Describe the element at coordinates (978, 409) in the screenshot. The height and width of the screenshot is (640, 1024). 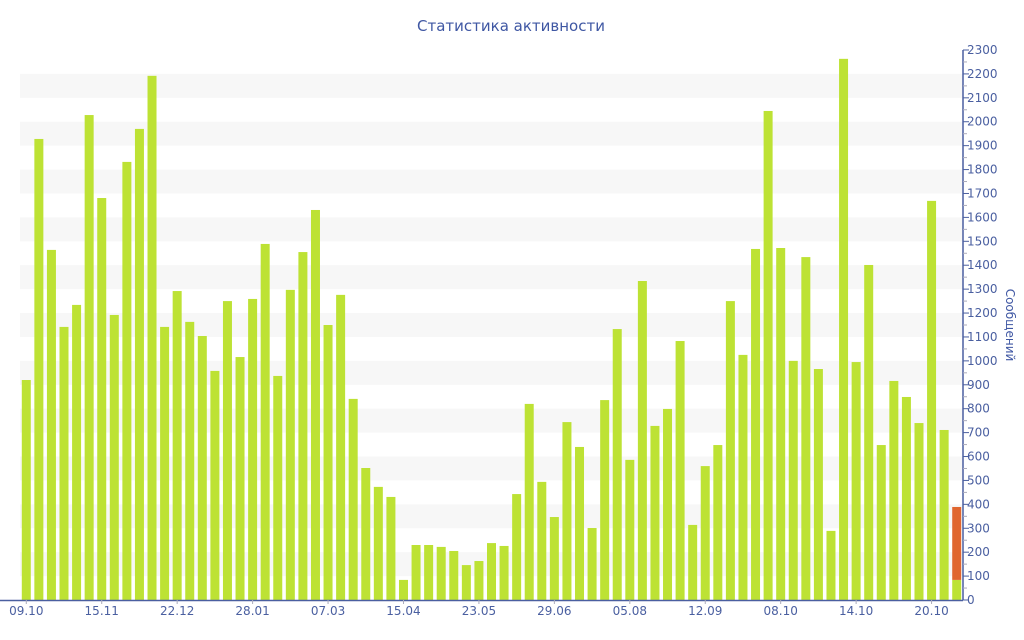
I see `y-tick-label: 800` at that location.